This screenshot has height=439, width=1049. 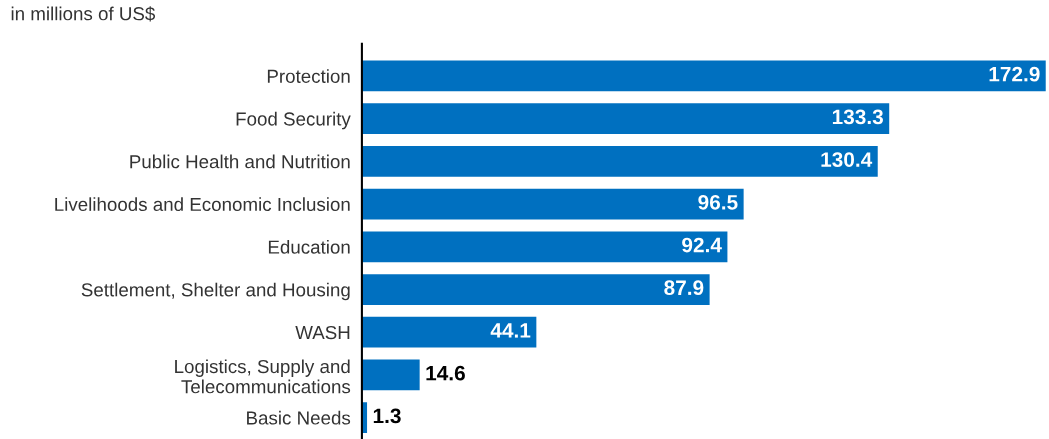 What do you see at coordinates (263, 376) in the screenshot?
I see `y-tick-label: Logistics, Supply and Telecommunications` at bounding box center [263, 376].